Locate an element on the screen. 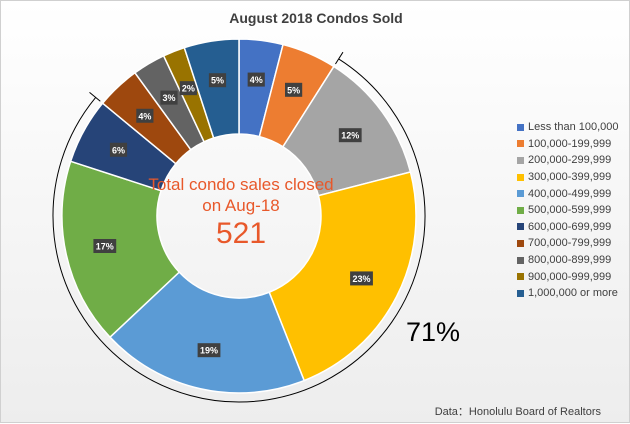  legend-label: 200,000-299,999 is located at coordinates (570, 160).